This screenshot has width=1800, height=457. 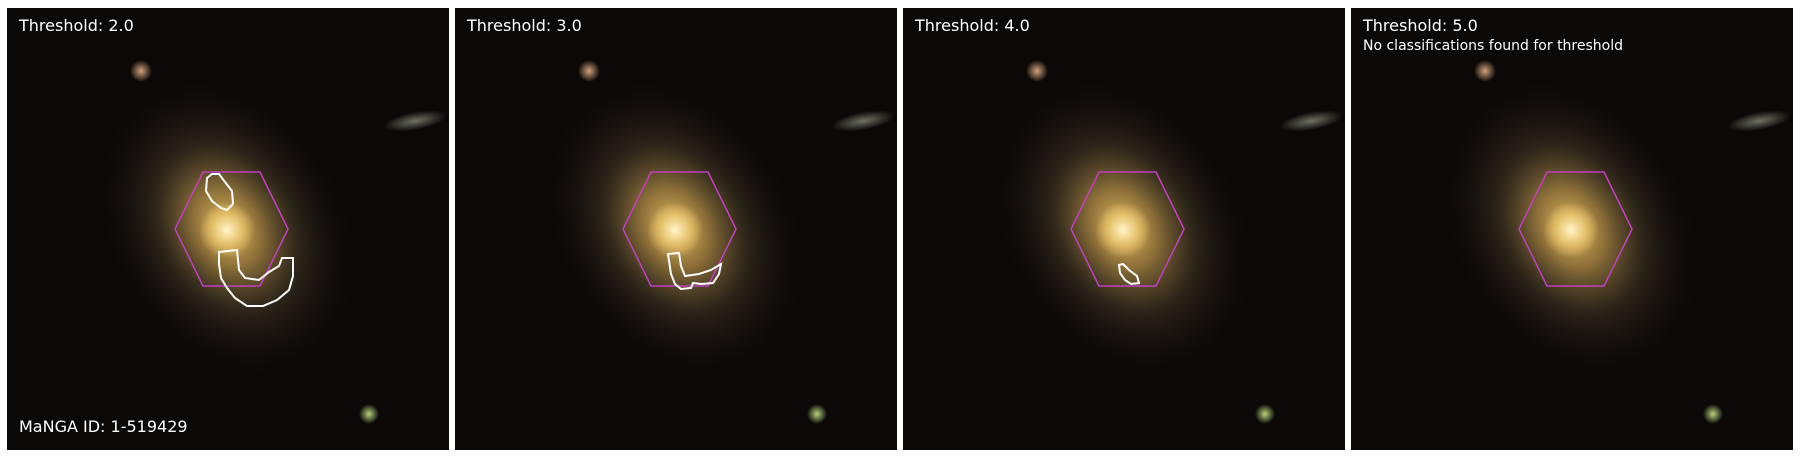 What do you see at coordinates (1493, 46) in the screenshot?
I see `no-classifications-note: No classifications found for threshold` at bounding box center [1493, 46].